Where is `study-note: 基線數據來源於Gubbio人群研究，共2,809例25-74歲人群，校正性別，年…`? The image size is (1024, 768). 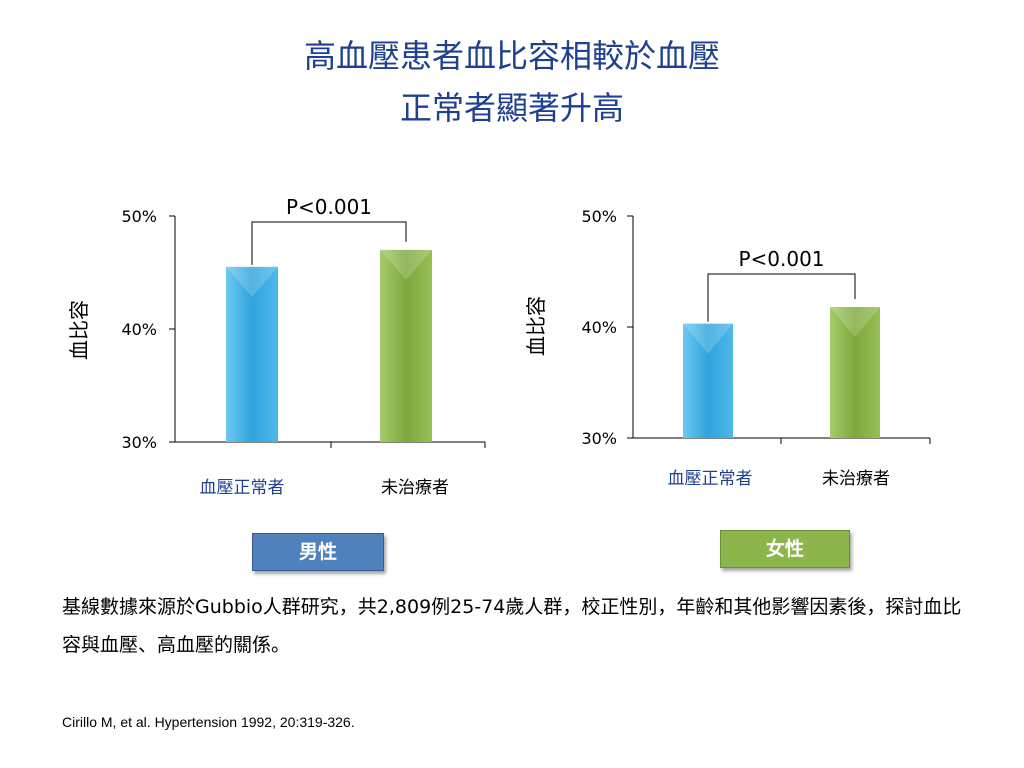
study-note: 基線數據來源於Gubbio人群研究，共2,809例25-74歲人群，校正性別，年… is located at coordinates (512, 626).